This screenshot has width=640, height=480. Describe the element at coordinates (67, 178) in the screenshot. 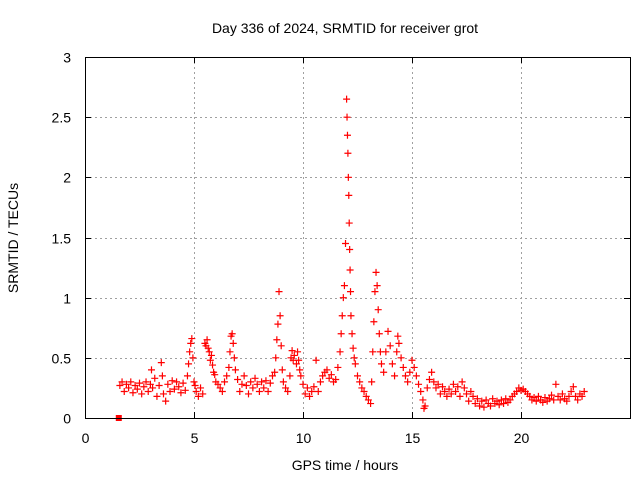

I see `y-tick-label: 2` at that location.